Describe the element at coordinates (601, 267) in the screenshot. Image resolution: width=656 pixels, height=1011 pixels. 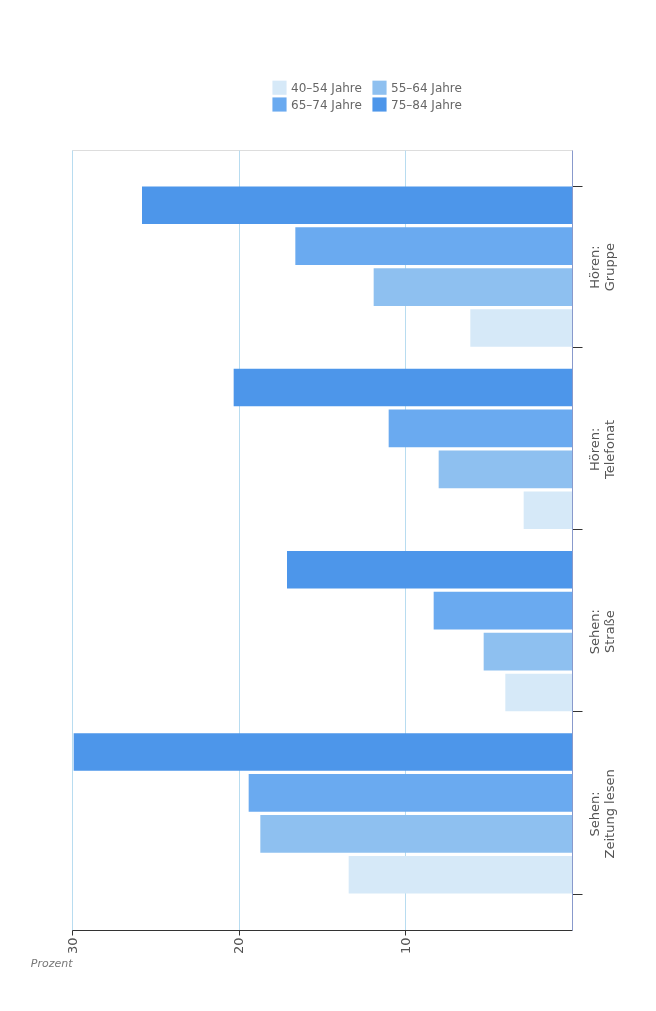
I see `y-tick-label: Hören: Gruppe` at that location.